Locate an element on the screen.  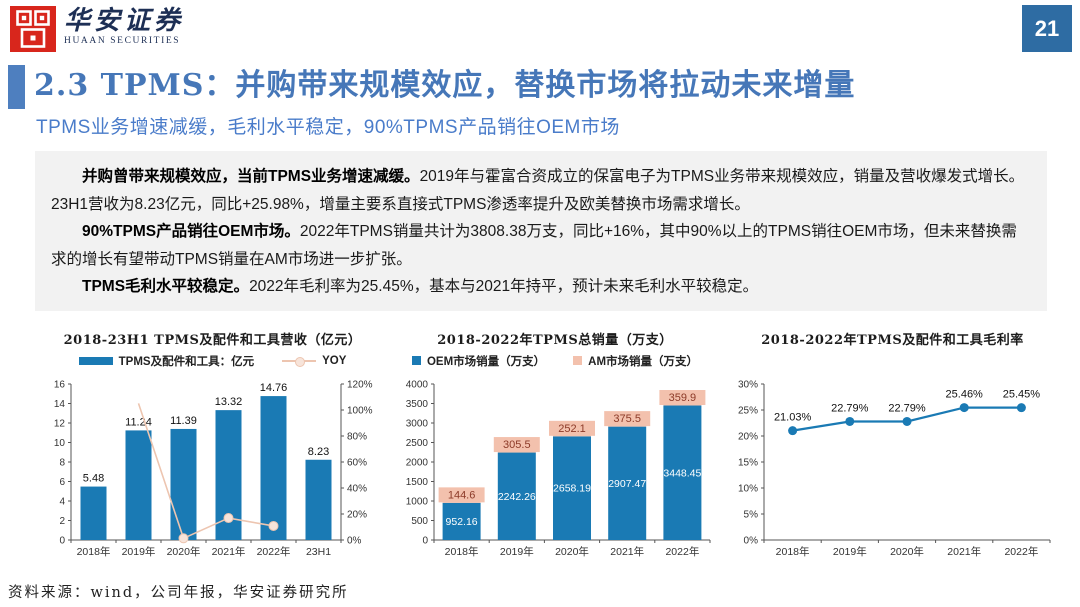
svg-text: 3500 is located at coordinates (417, 404).